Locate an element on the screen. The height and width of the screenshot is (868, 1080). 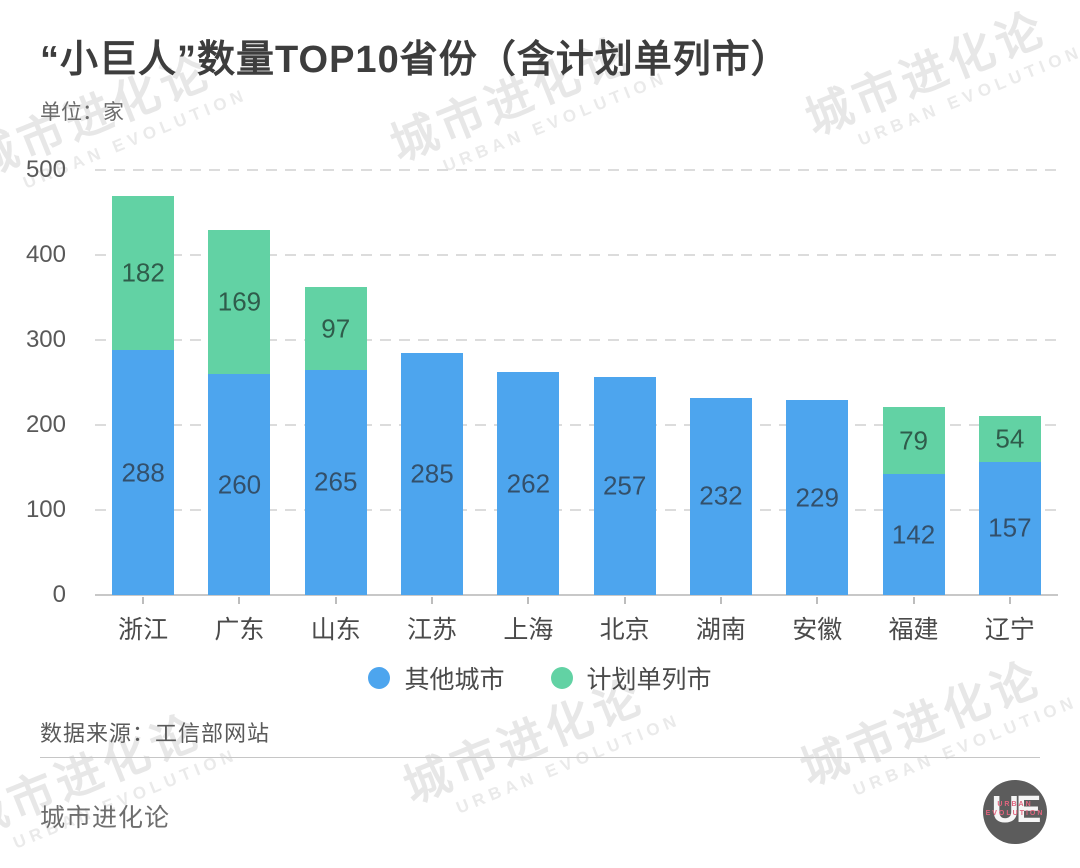
y-axis-tick-label: 0 is located at coordinates (59, 594).